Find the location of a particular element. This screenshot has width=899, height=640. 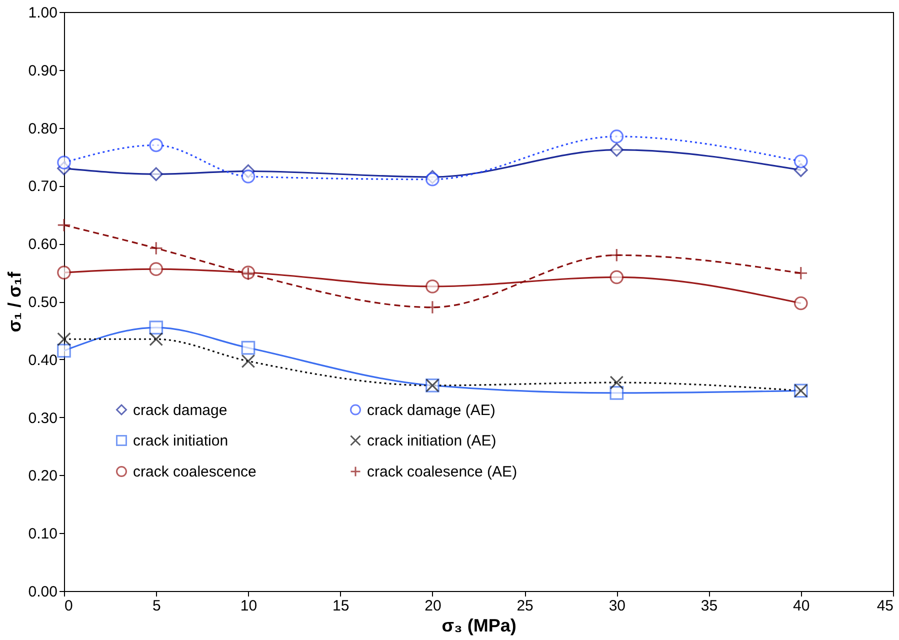

x-axis-title: σ₃ (MPa) is located at coordinates (479, 626).